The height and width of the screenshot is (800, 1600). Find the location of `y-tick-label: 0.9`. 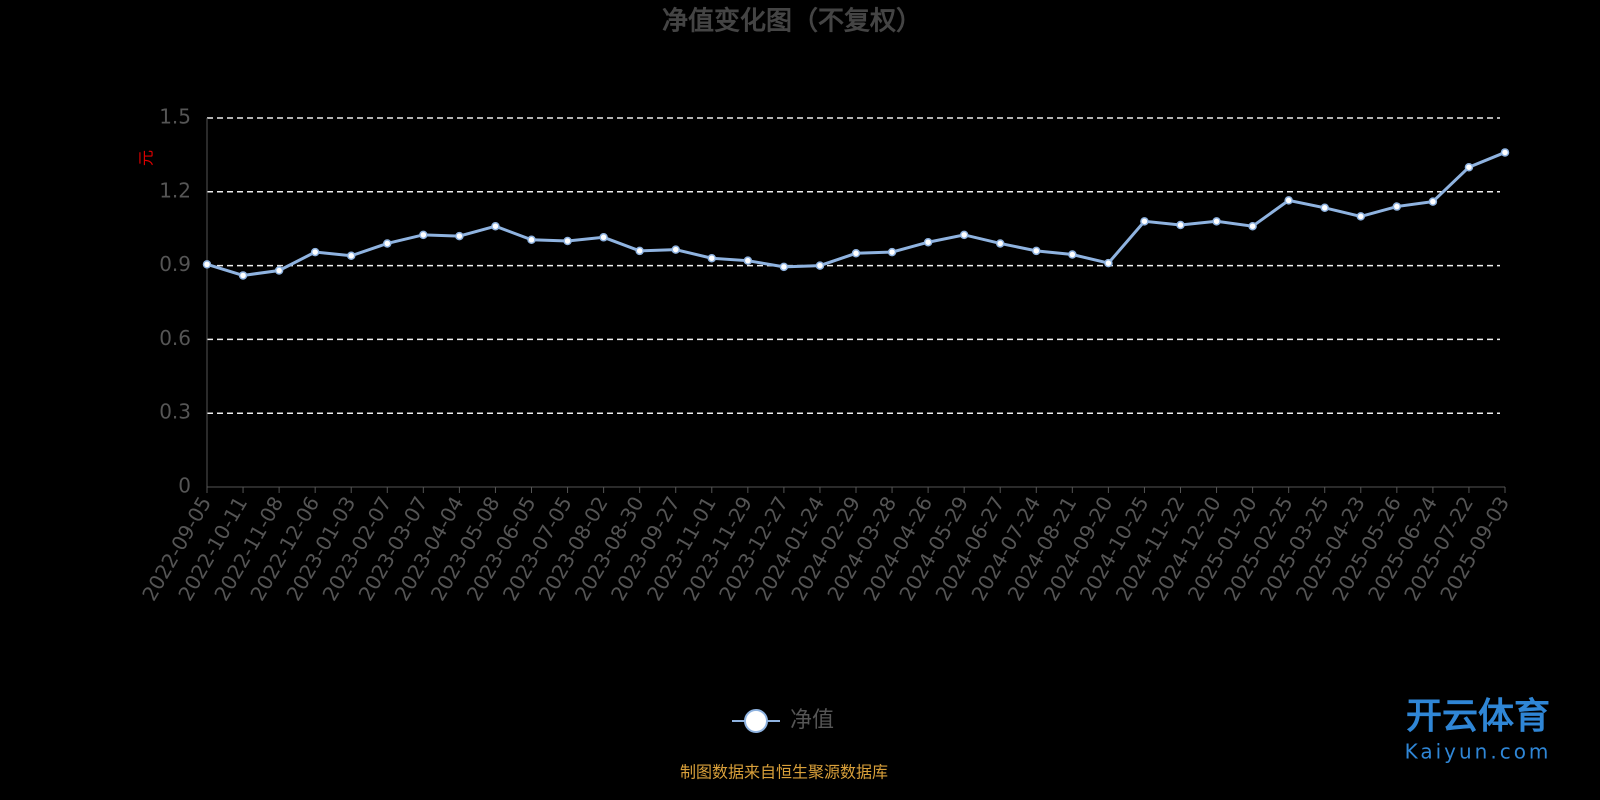

y-tick-label: 0.9 is located at coordinates (175, 264).